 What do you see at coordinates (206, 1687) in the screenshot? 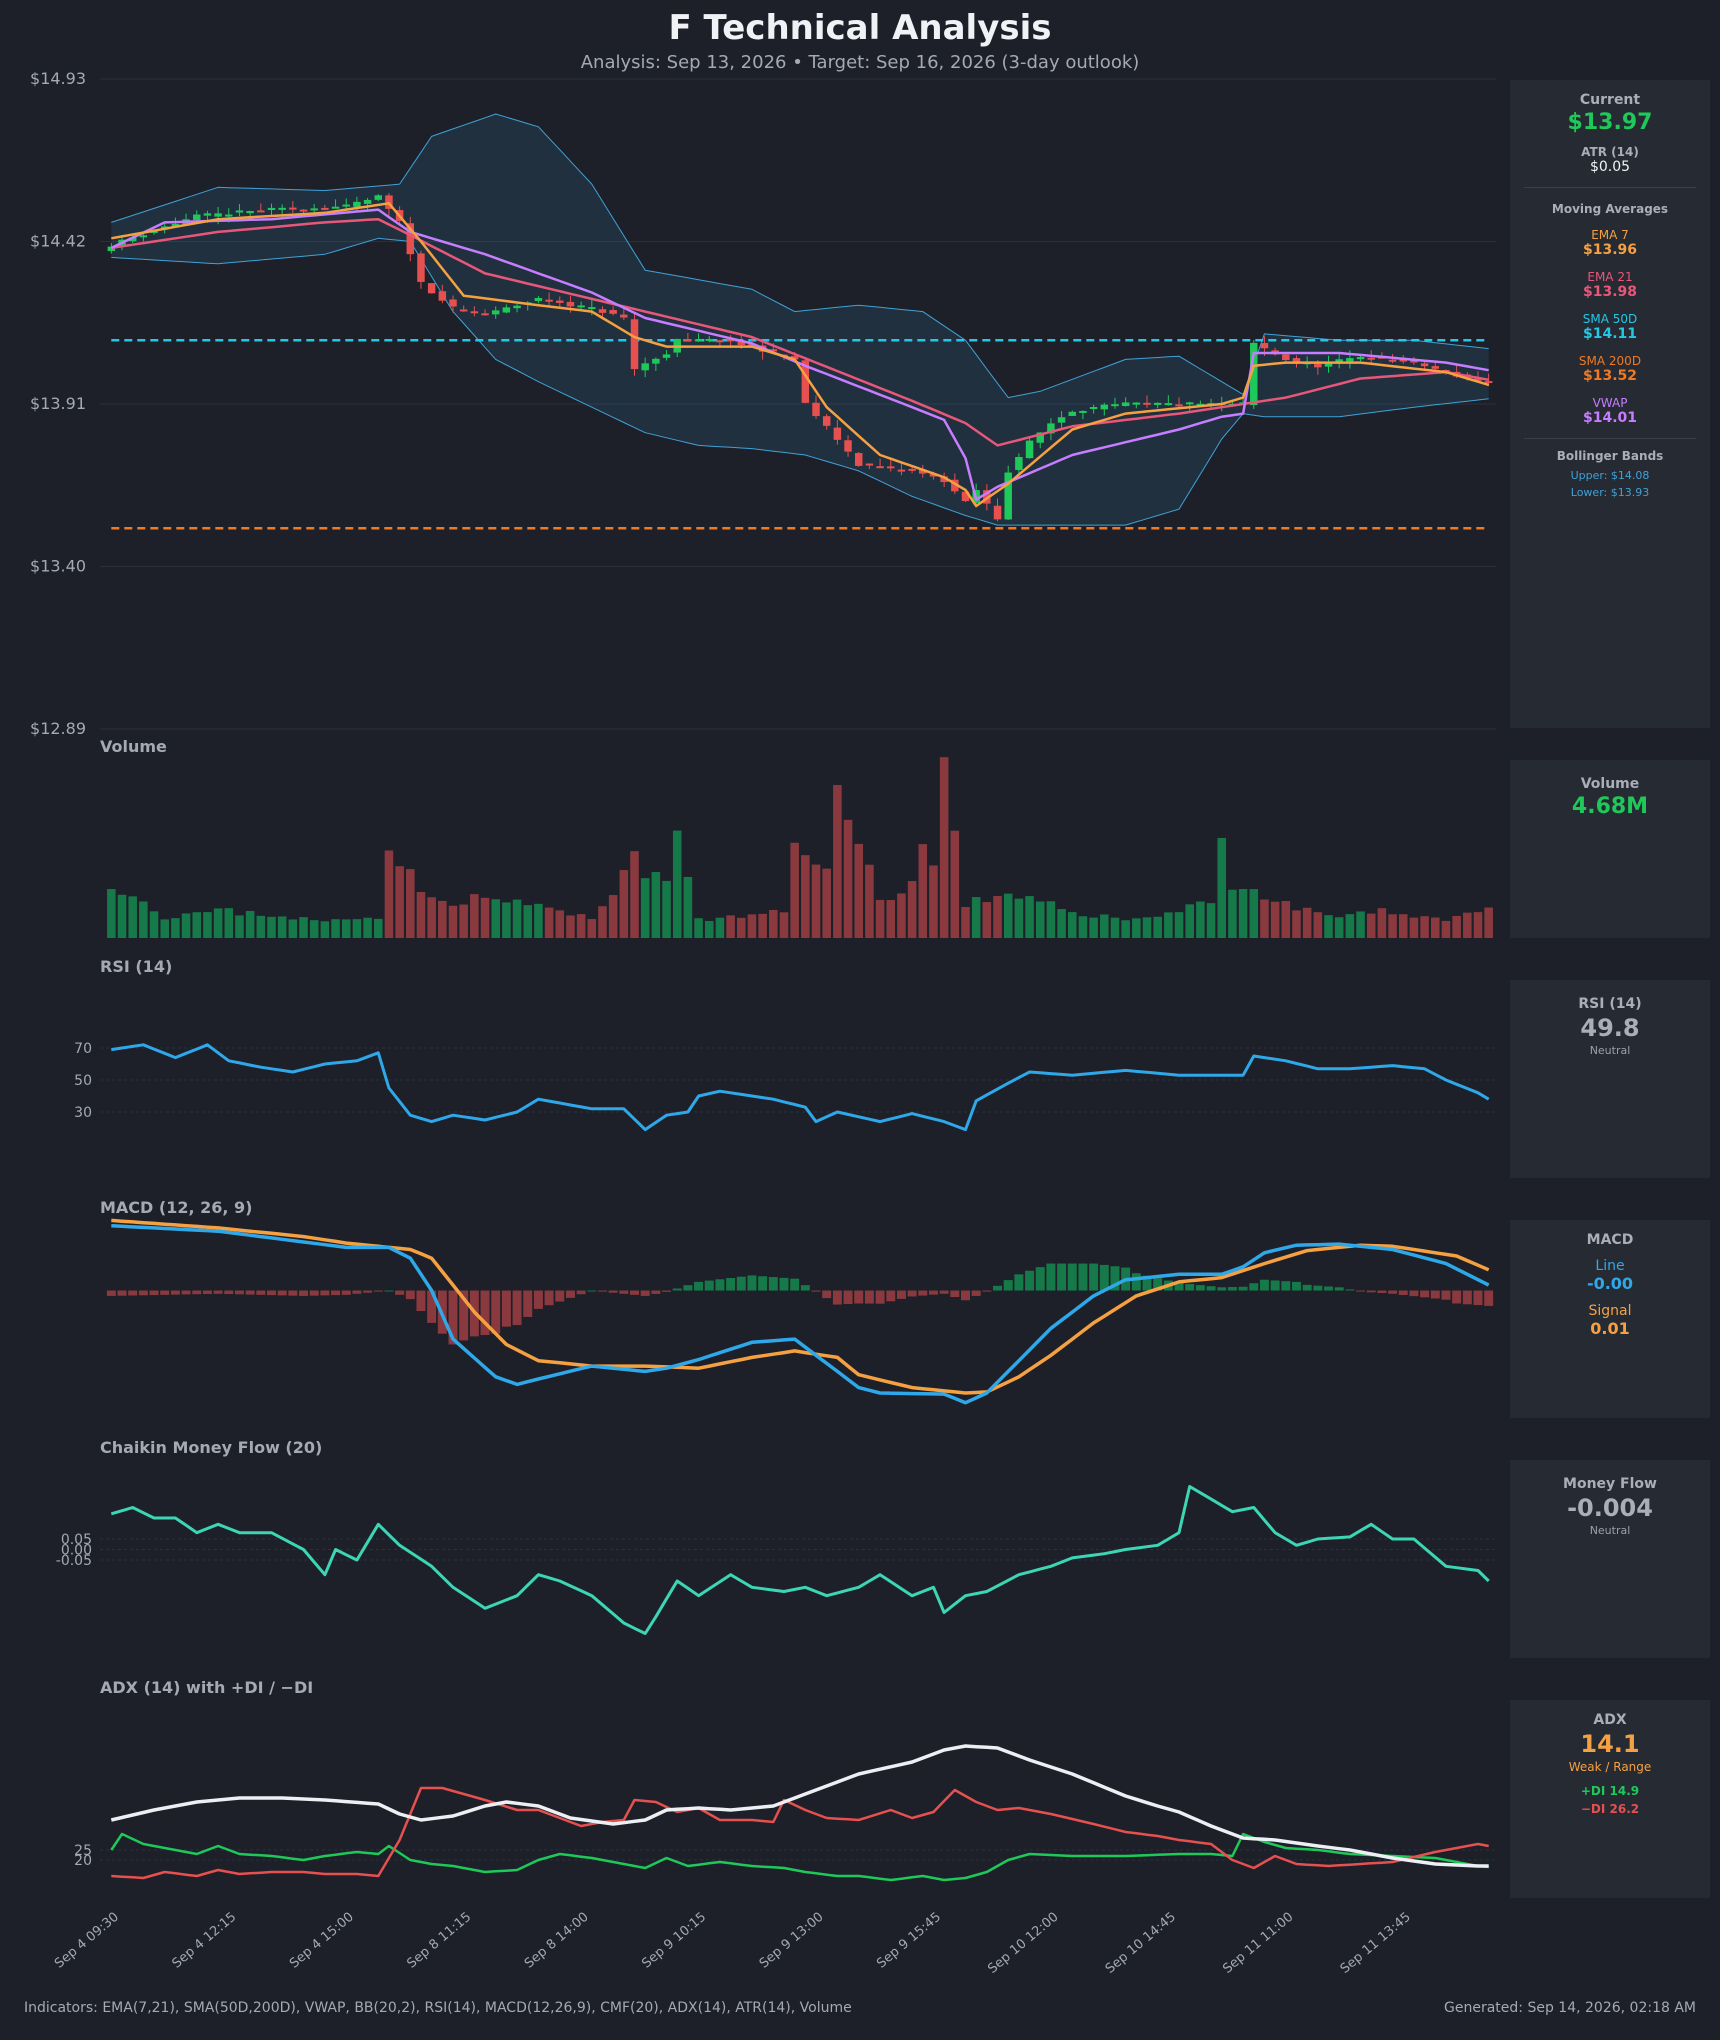
I see `adx-panel-label: ADX (14) with +DI / −DI` at bounding box center [206, 1687].